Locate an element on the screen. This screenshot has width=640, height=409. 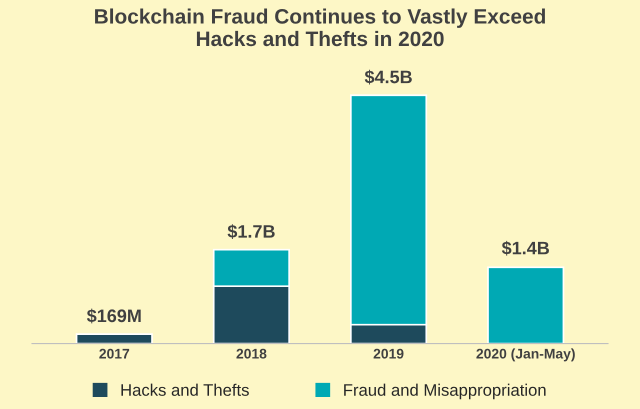
annotation: $1.4B is located at coordinates (525, 248).